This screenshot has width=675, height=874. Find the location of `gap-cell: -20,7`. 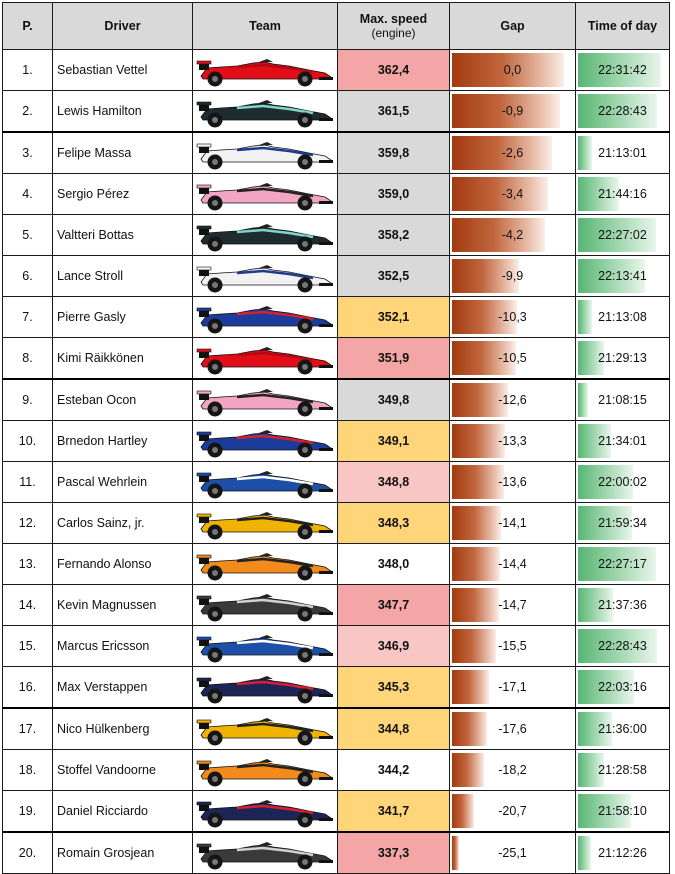

gap-cell: -20,7 is located at coordinates (512, 811).